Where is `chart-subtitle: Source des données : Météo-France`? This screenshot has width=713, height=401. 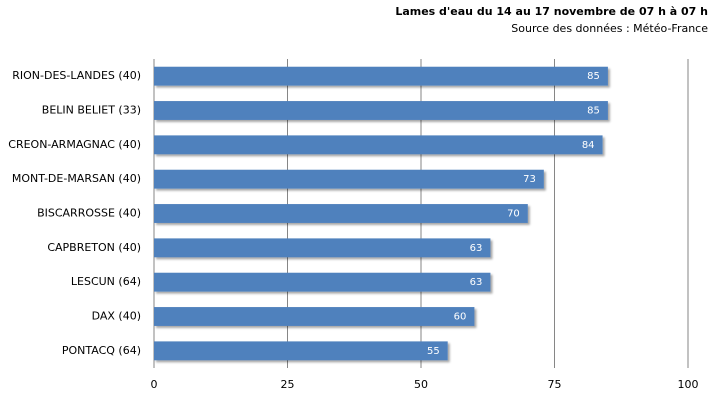
chart-subtitle: Source des données : Météo-France is located at coordinates (609, 28).